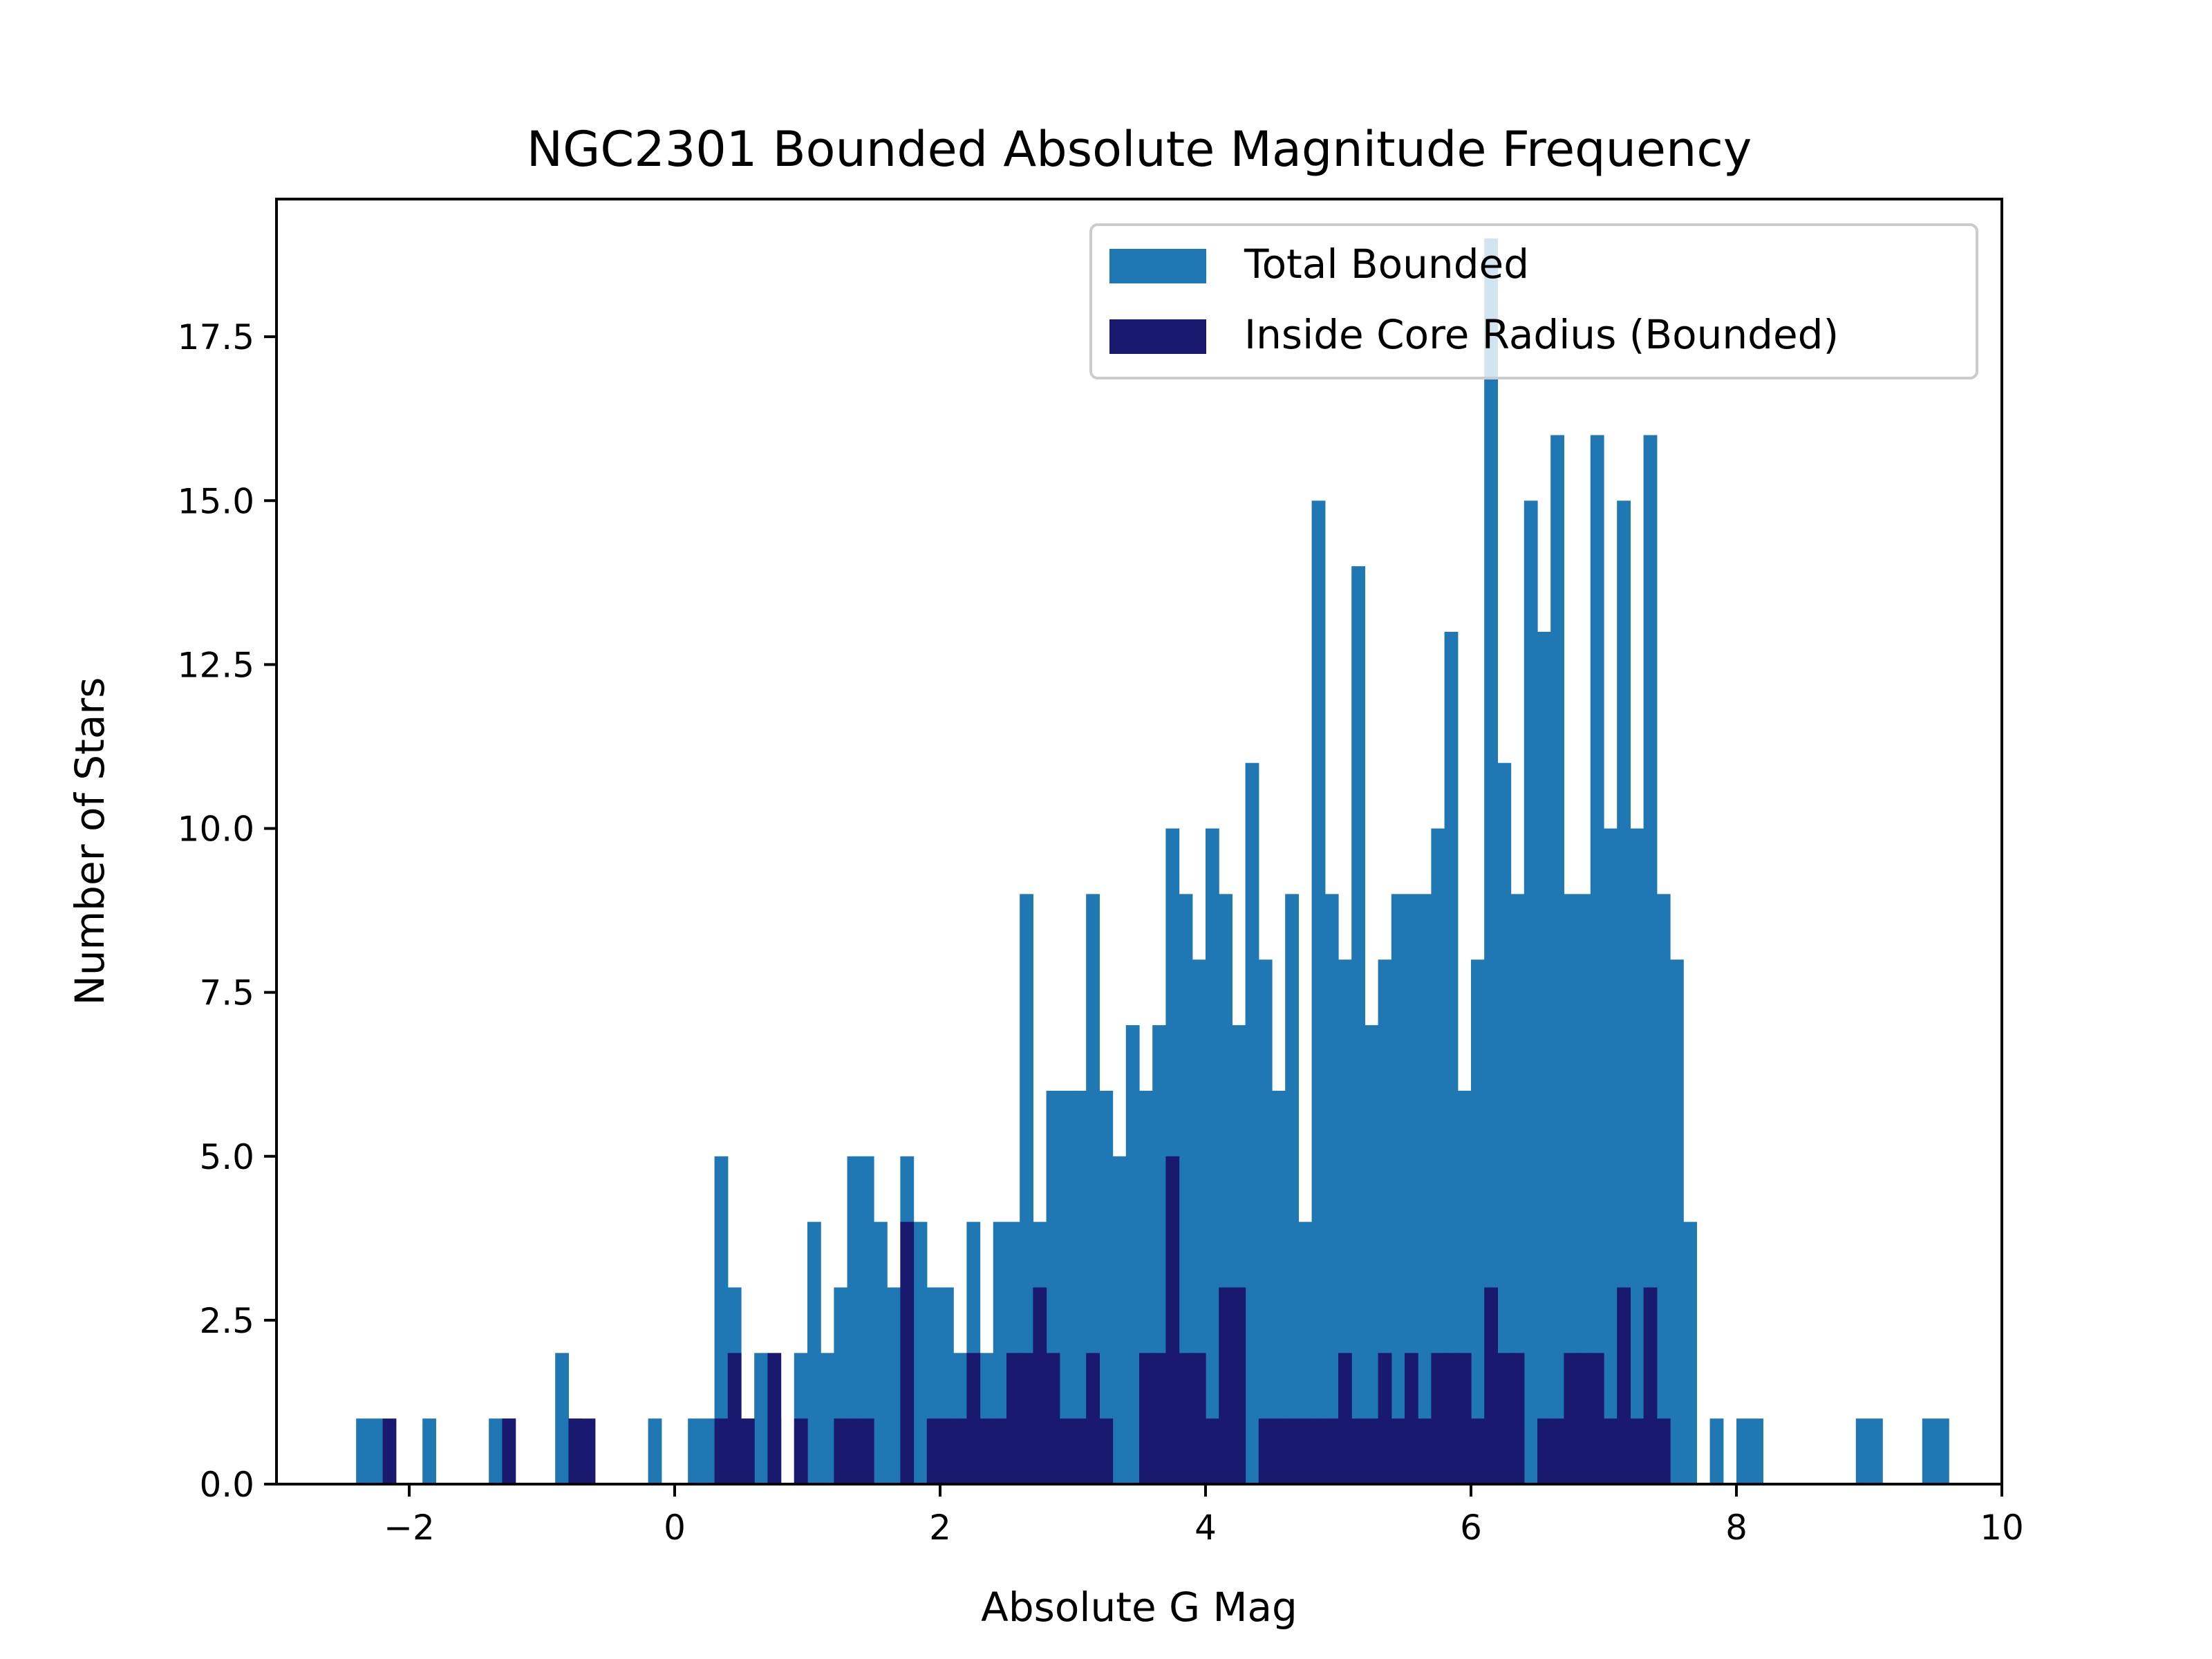  What do you see at coordinates (1386, 264) in the screenshot?
I see `legend-label-total-bounded: Total Bounded` at bounding box center [1386, 264].